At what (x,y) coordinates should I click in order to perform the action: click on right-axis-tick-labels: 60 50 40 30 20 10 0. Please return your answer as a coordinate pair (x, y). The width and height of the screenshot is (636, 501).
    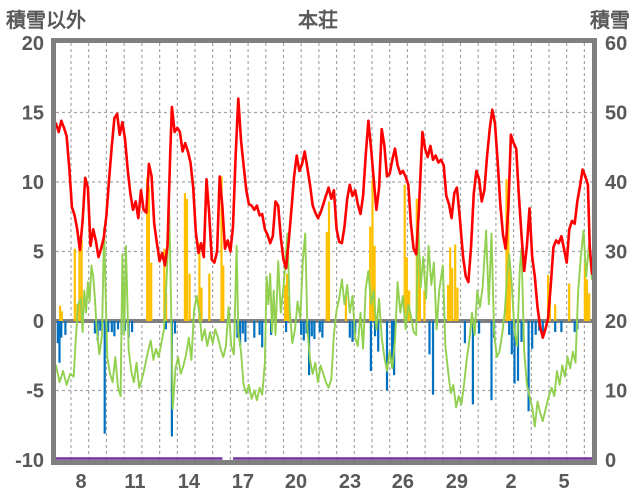
    Looking at the image, I should click on (616, 252).